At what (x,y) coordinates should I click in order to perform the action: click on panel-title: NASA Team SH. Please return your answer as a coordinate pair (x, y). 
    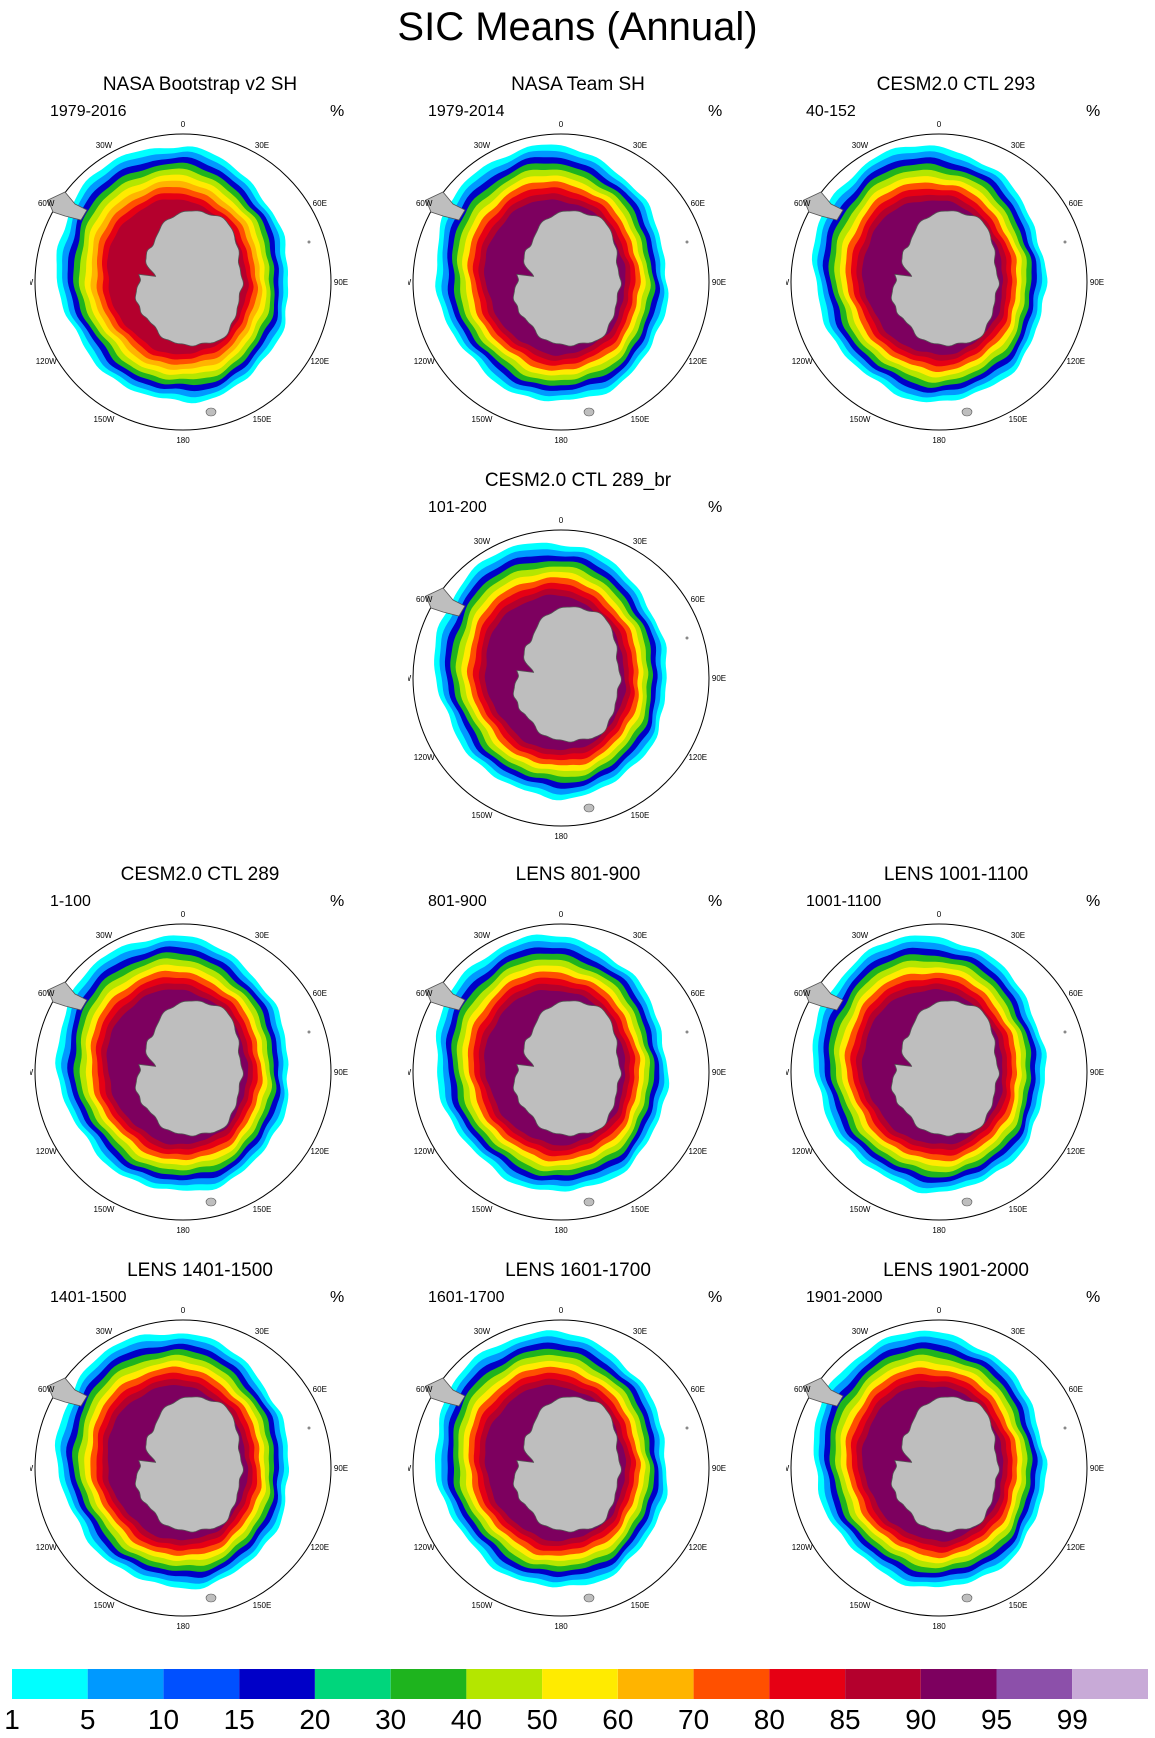
    Looking at the image, I should click on (578, 84).